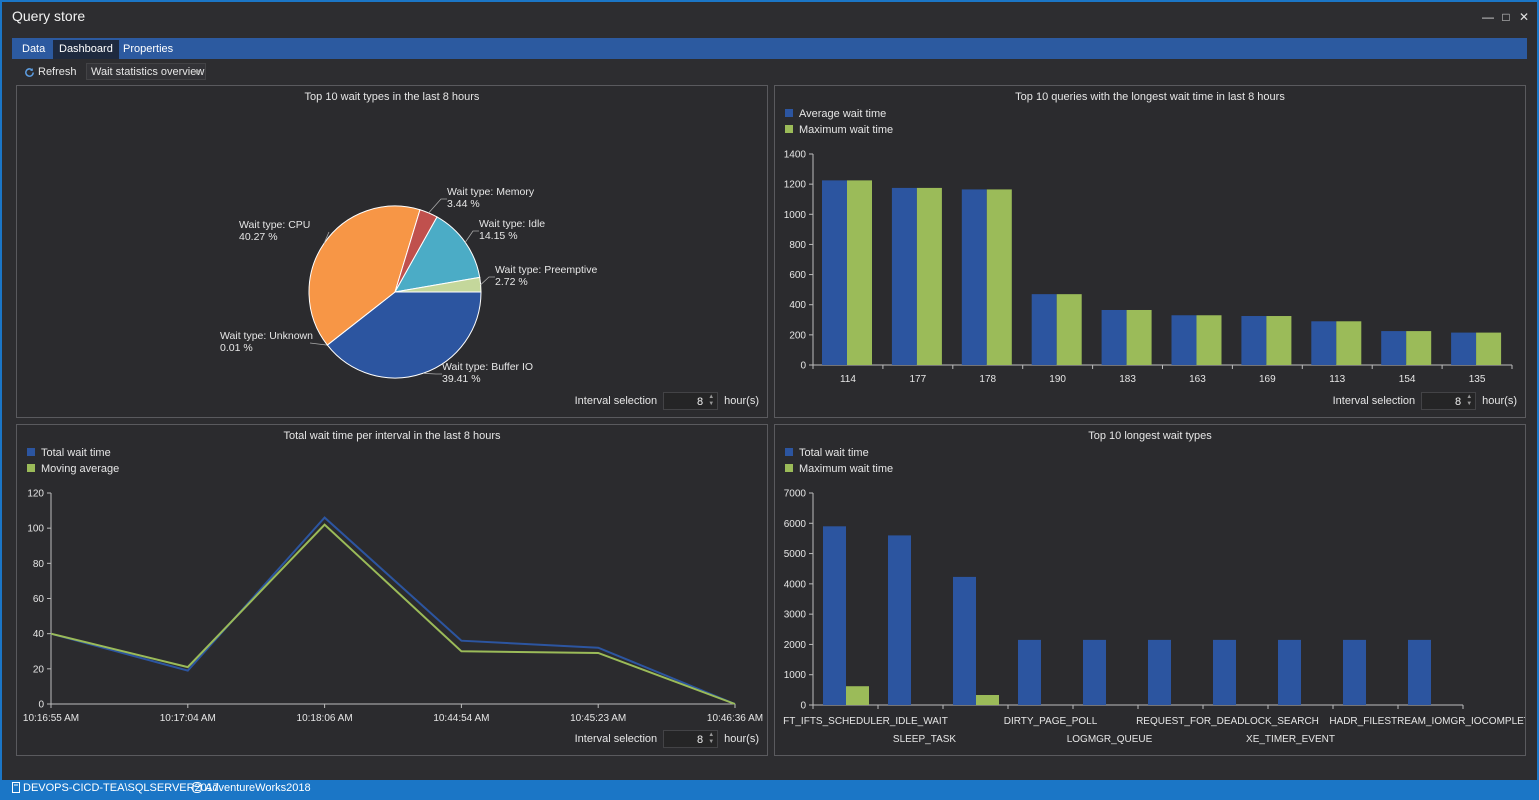  Describe the element at coordinates (1267, 379) in the screenshot. I see `x-tick-label: 169` at that location.